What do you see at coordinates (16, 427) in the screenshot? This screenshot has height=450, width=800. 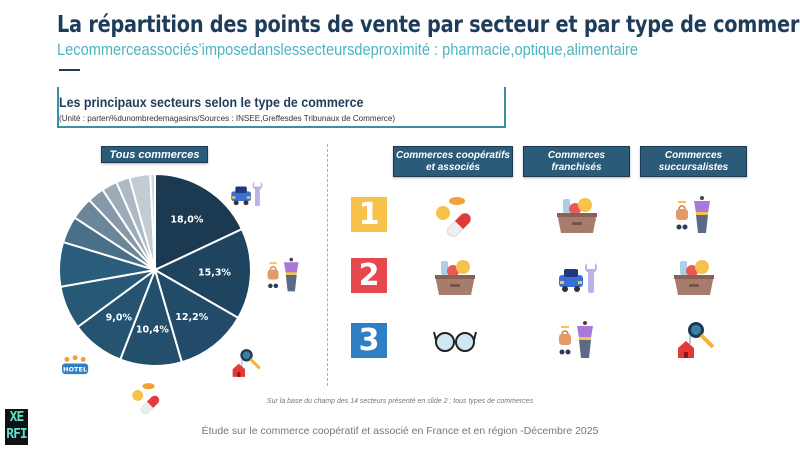 I see `xerfi-logo: XE RFI` at bounding box center [16, 427].